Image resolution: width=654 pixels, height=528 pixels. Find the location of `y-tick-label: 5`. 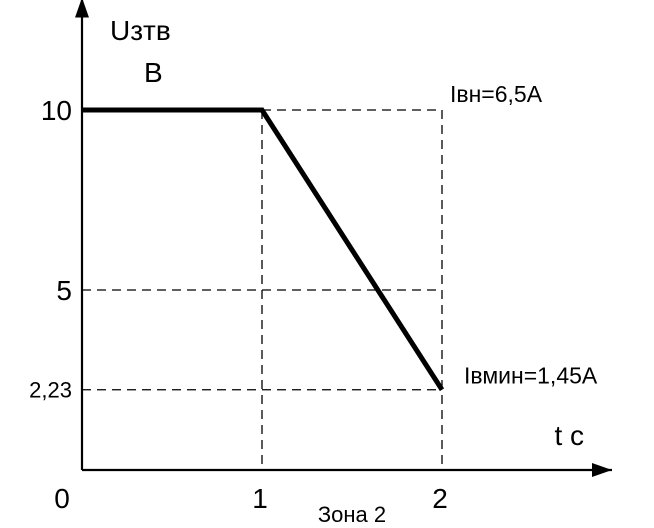

y-tick-label: 5 is located at coordinates (64, 290).